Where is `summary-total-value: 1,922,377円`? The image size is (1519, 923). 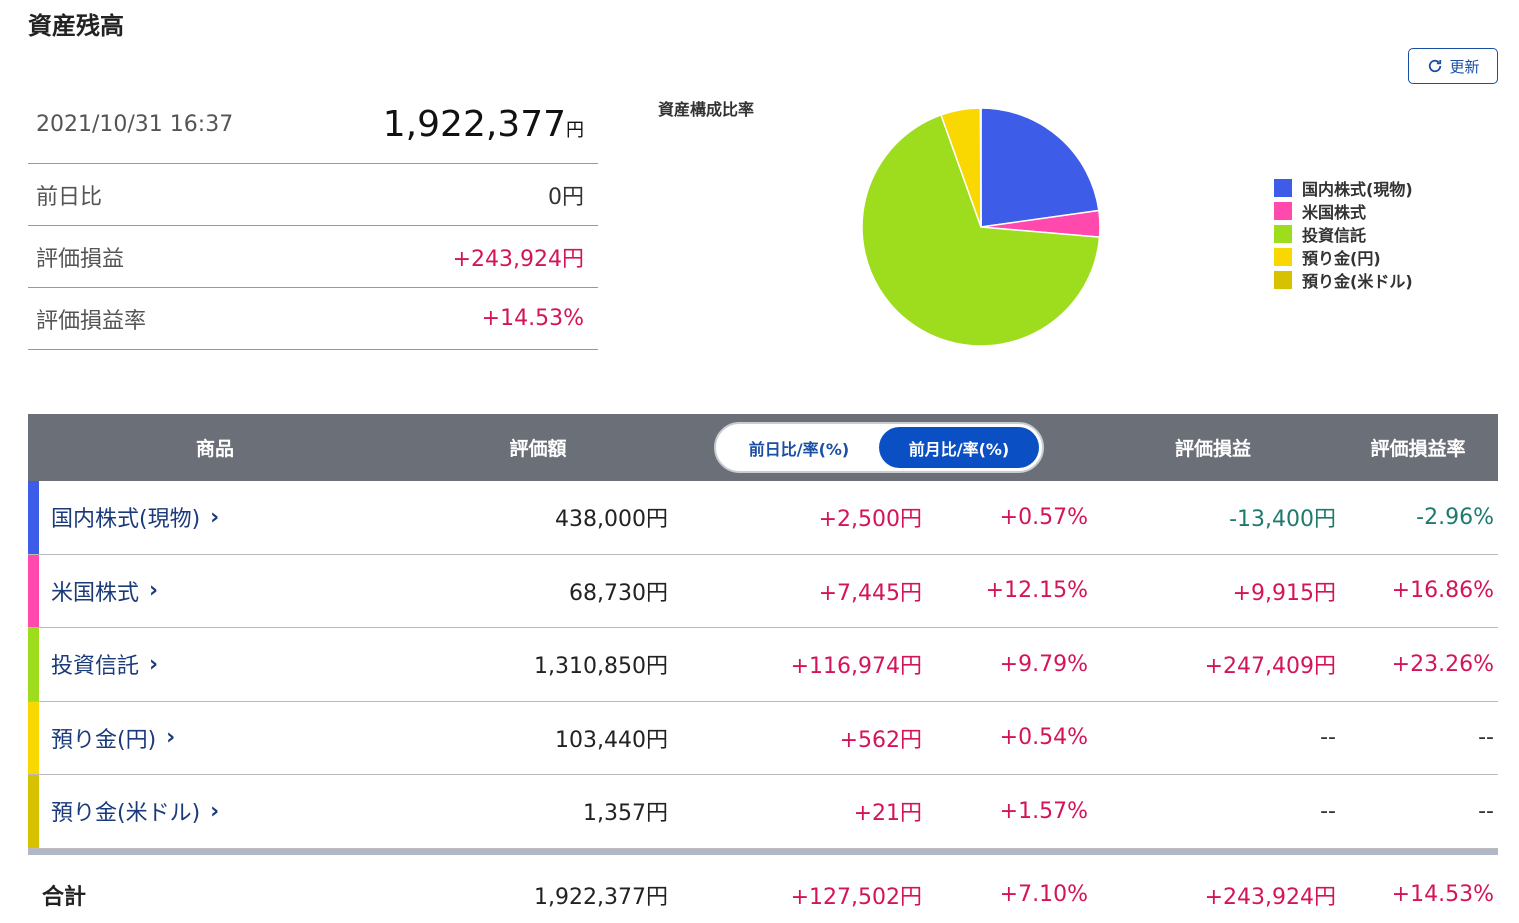 summary-total-value: 1,922,377円 is located at coordinates (483, 124).